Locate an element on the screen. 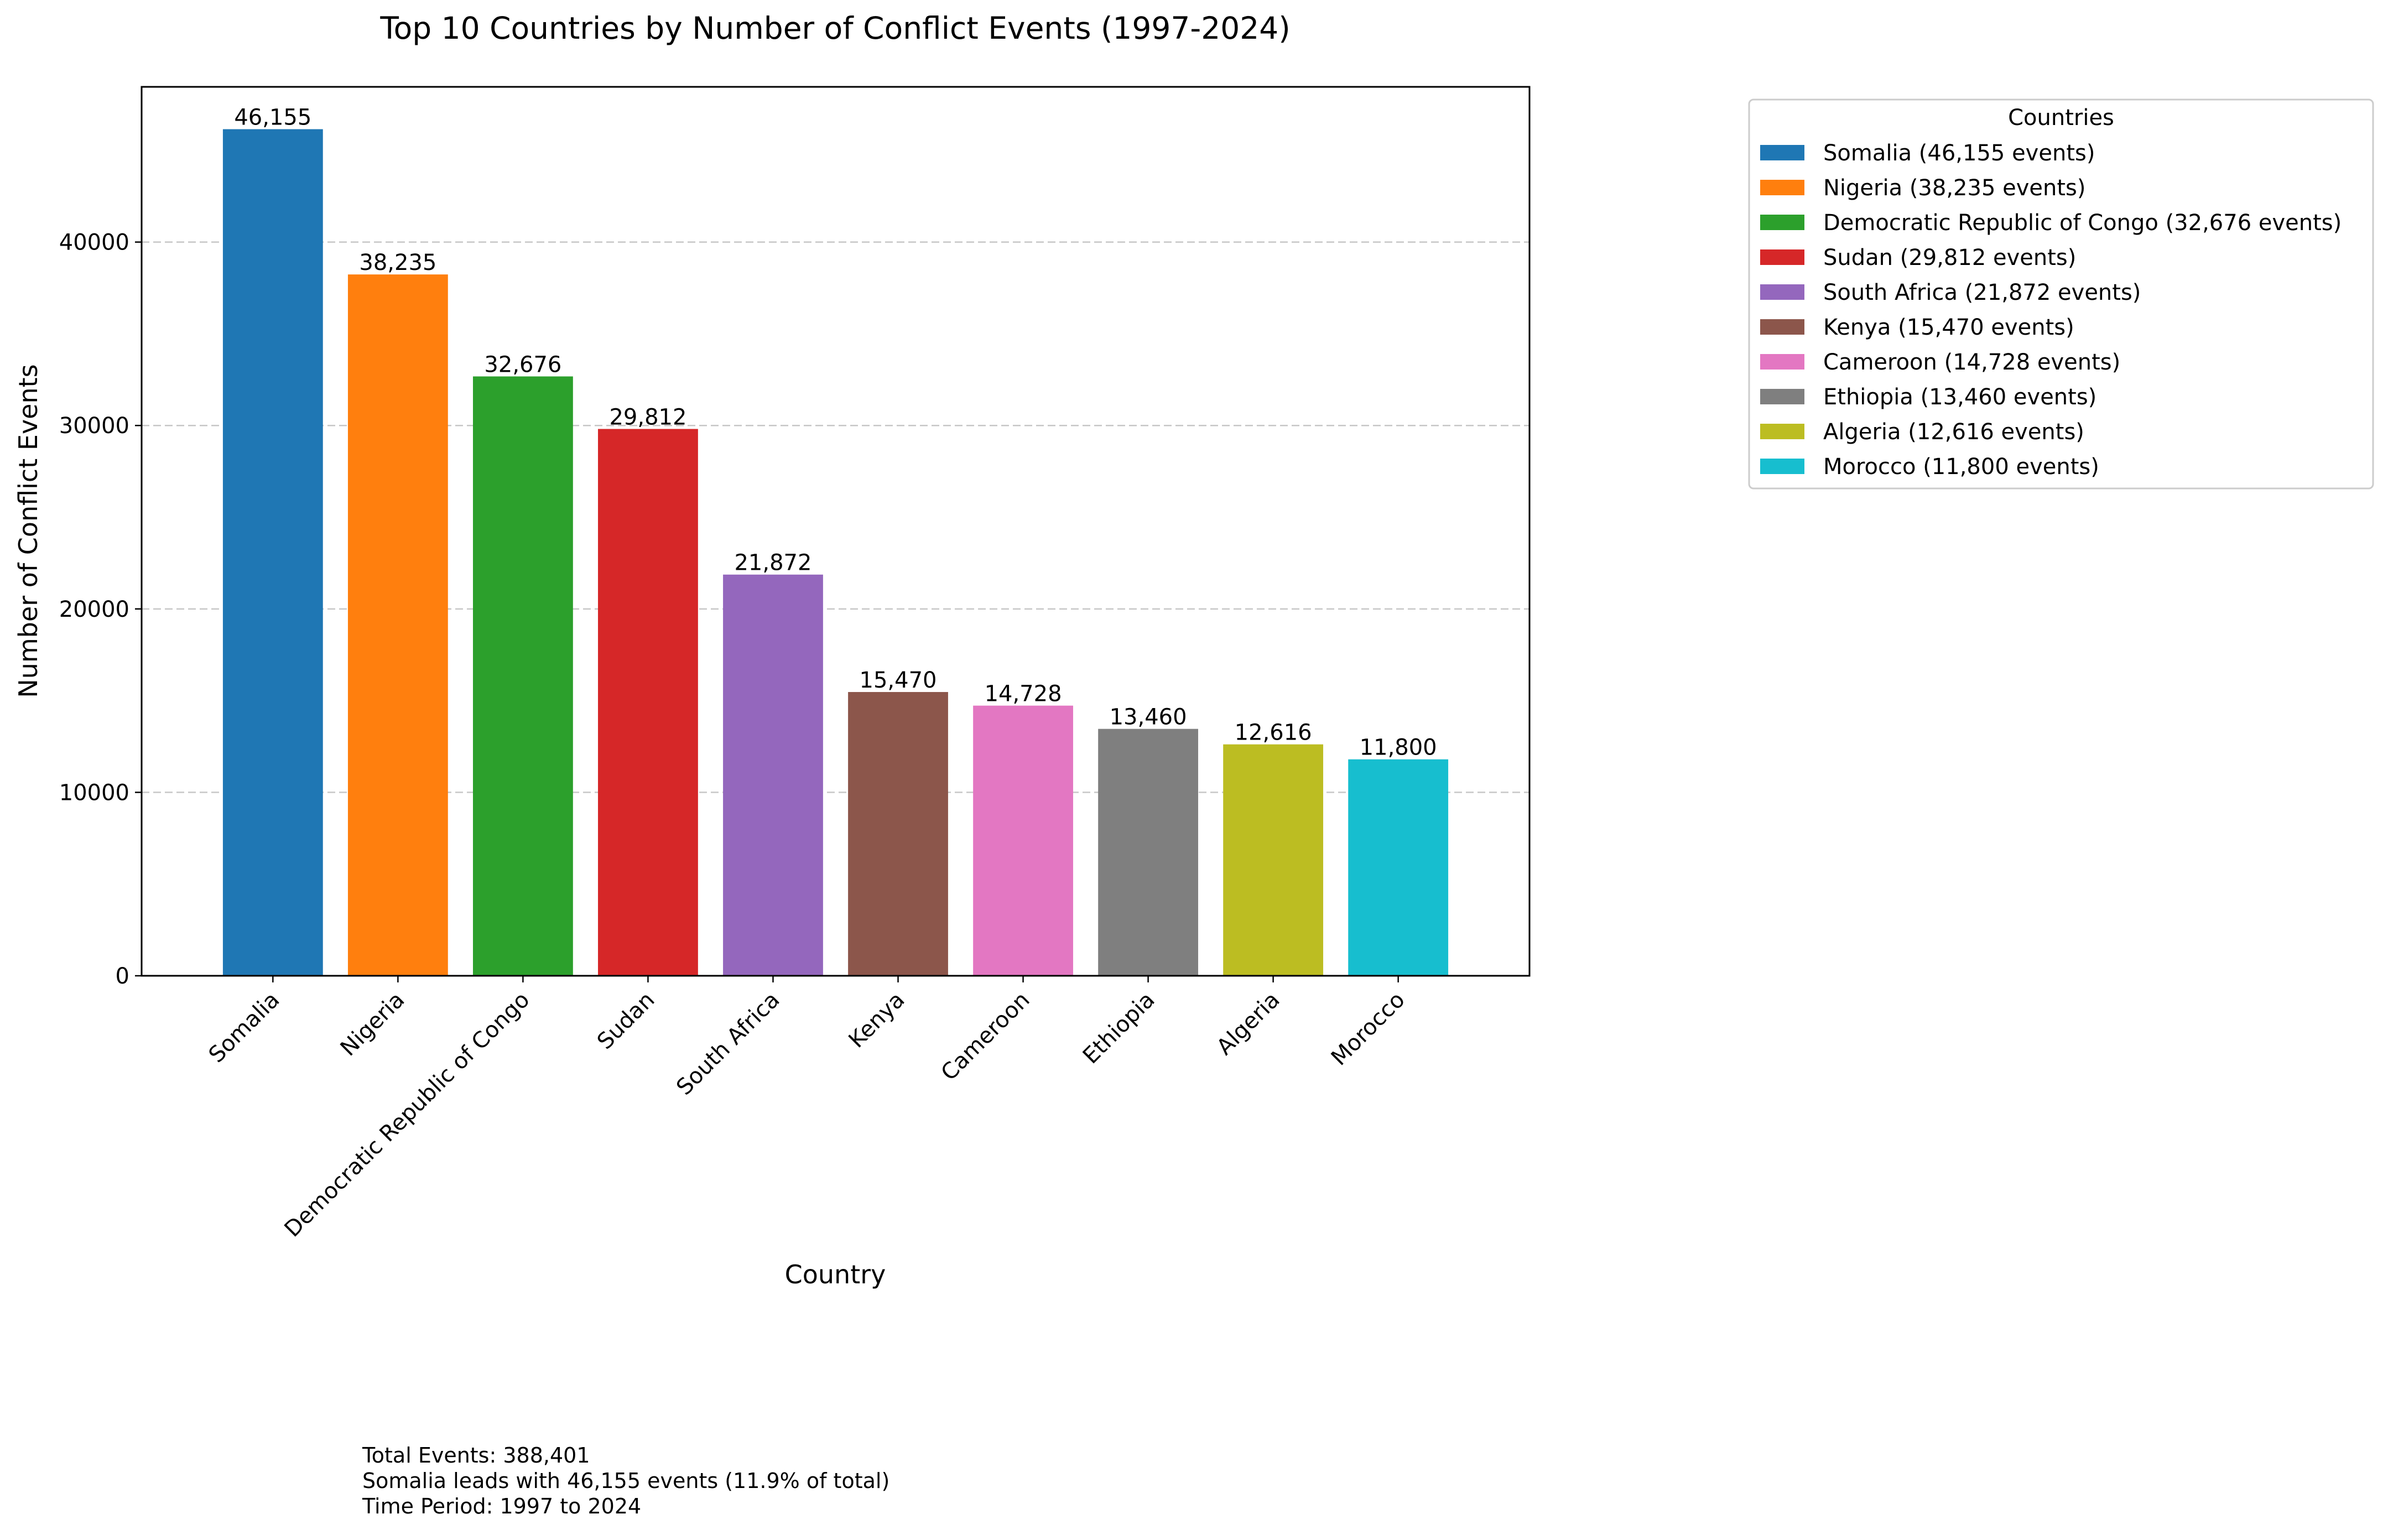 This screenshot has height=1540, width=2388. bar-value-label: 21,872 is located at coordinates (772, 563).